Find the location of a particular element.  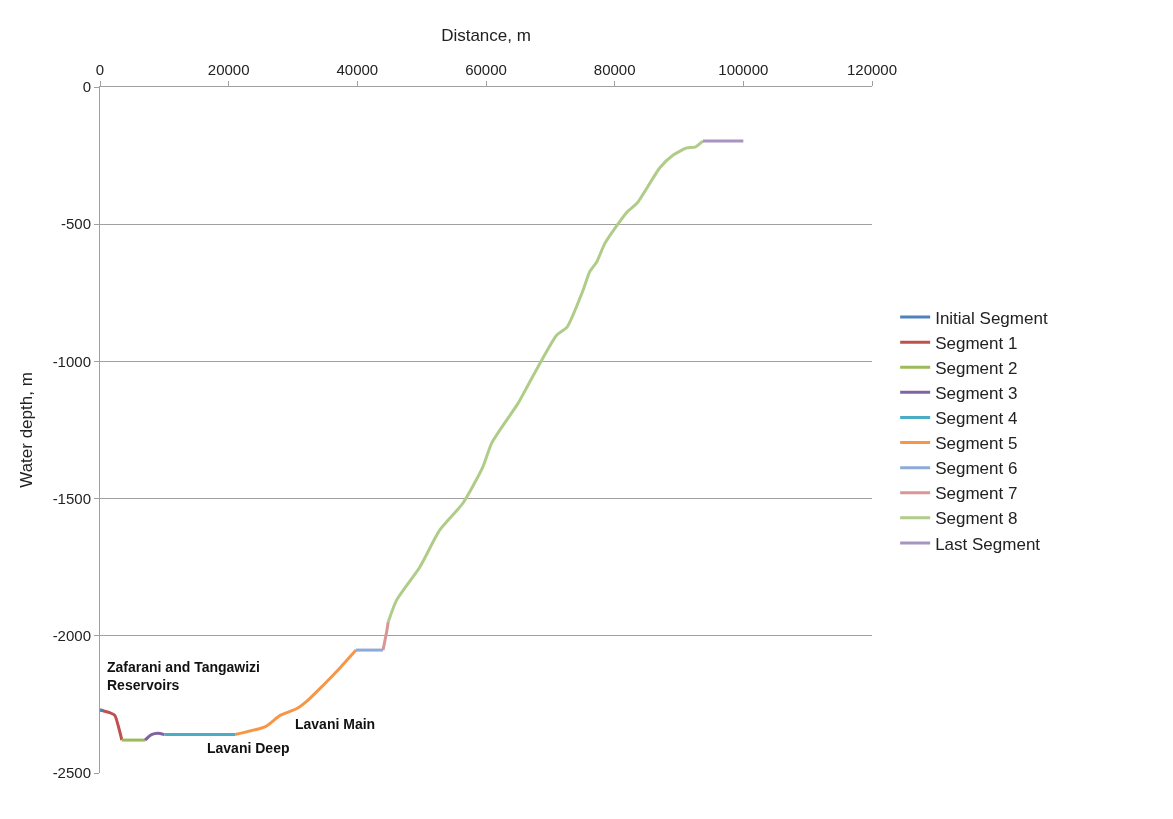

legend-label: Segment 3 is located at coordinates (976, 393).